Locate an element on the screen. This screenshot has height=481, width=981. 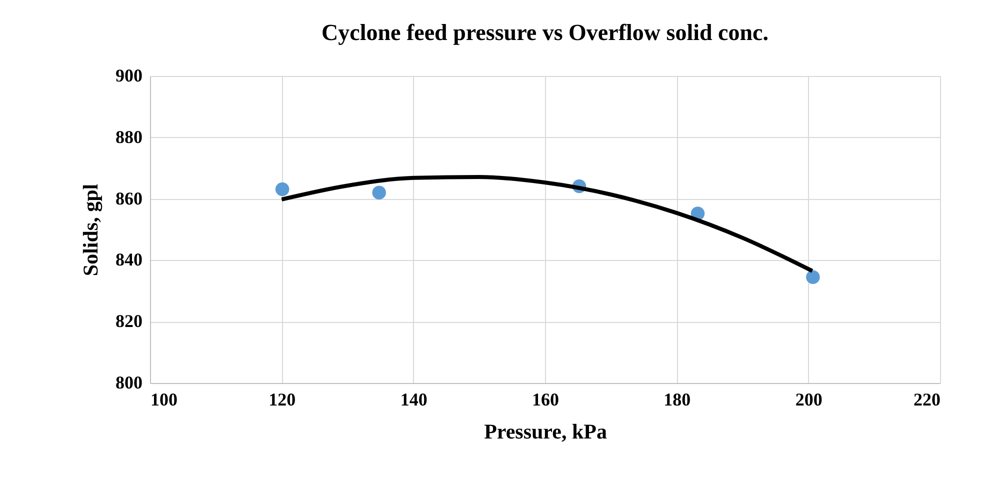
y-tick-label: 860 is located at coordinates (129, 198).